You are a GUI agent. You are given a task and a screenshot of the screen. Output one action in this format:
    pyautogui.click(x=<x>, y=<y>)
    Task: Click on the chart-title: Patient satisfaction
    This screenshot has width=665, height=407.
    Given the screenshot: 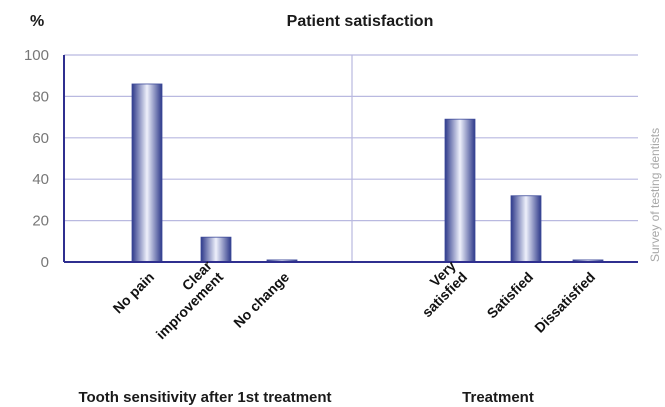 What is the action you would take?
    pyautogui.click(x=360, y=21)
    